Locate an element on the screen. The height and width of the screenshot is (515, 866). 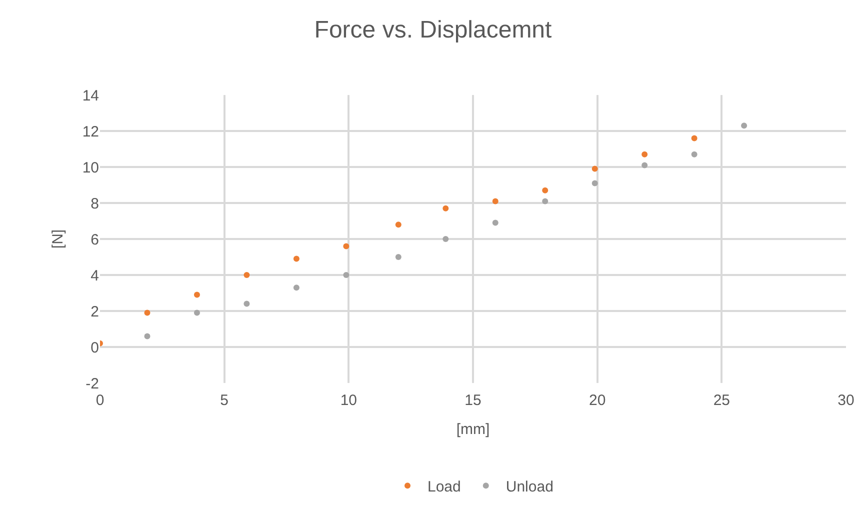
x-tick-label: 20 is located at coordinates (597, 400).